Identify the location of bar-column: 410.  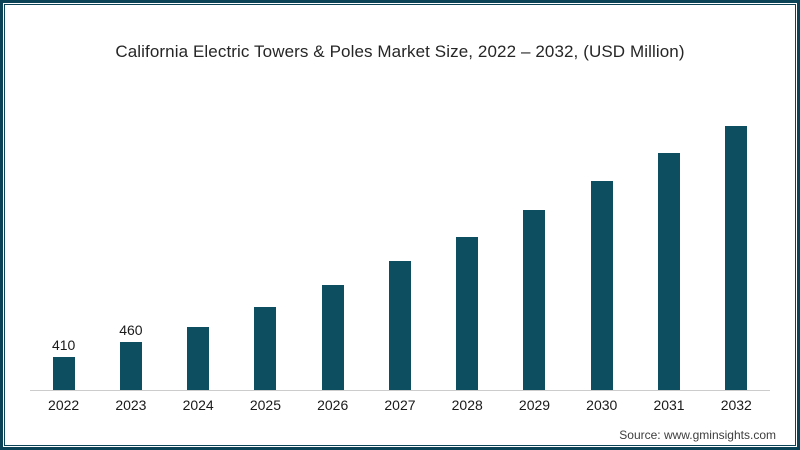
(63, 363).